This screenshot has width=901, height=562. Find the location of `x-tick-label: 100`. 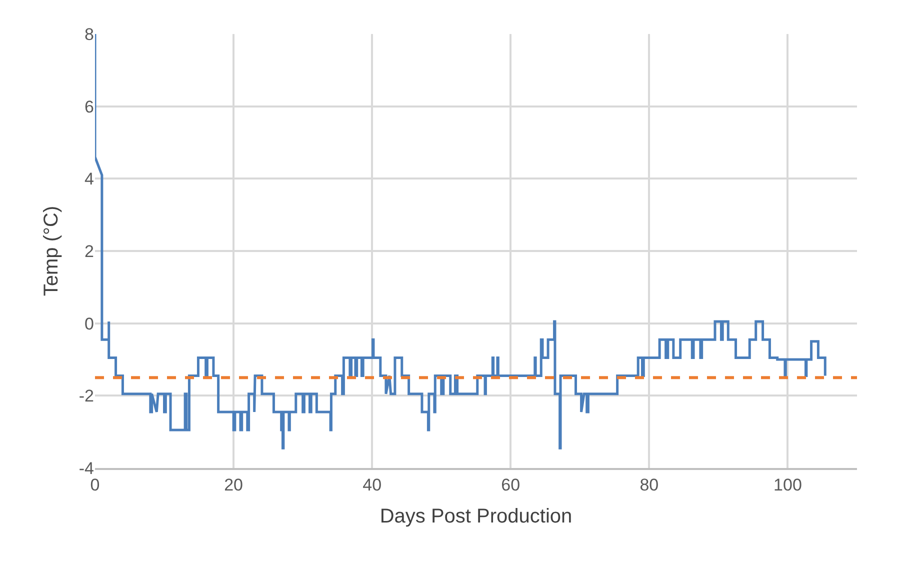

x-tick-label: 100 is located at coordinates (788, 484).